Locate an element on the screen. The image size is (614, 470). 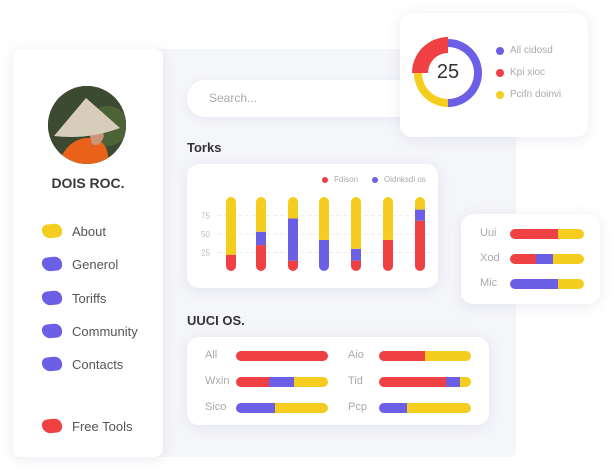
torks-chart-card: 25 50 75 Fdison Oidnksdi os is located at coordinates (312, 226).